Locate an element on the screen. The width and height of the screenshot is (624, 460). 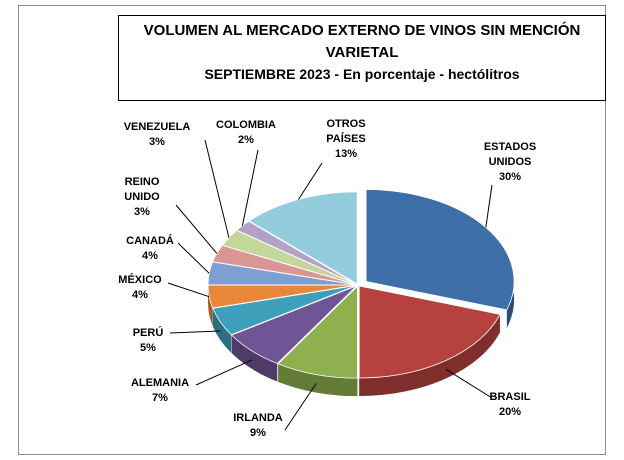
category-label: BRASIL is located at coordinates (510, 397).